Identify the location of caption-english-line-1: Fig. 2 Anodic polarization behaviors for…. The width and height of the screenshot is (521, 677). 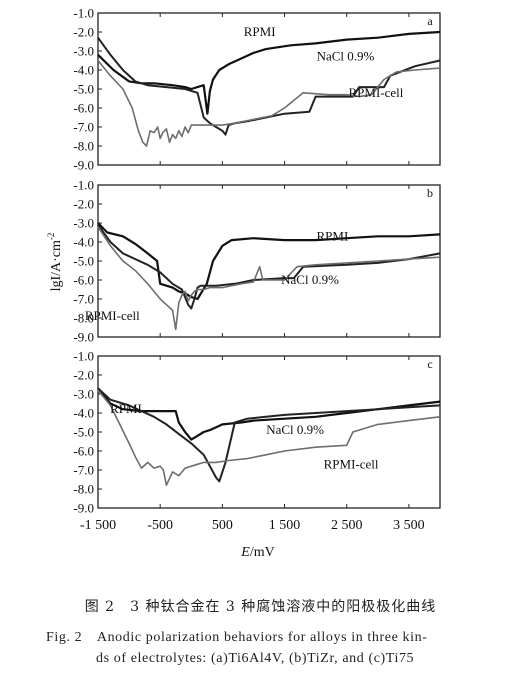
(237, 637).